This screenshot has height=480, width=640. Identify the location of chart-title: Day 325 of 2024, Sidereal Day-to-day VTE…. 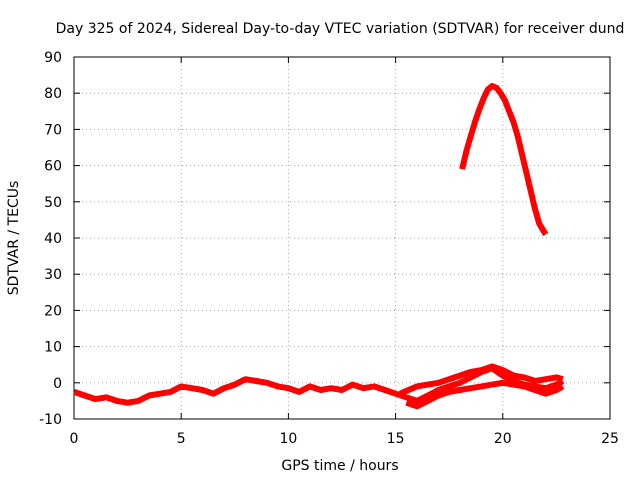
(340, 29).